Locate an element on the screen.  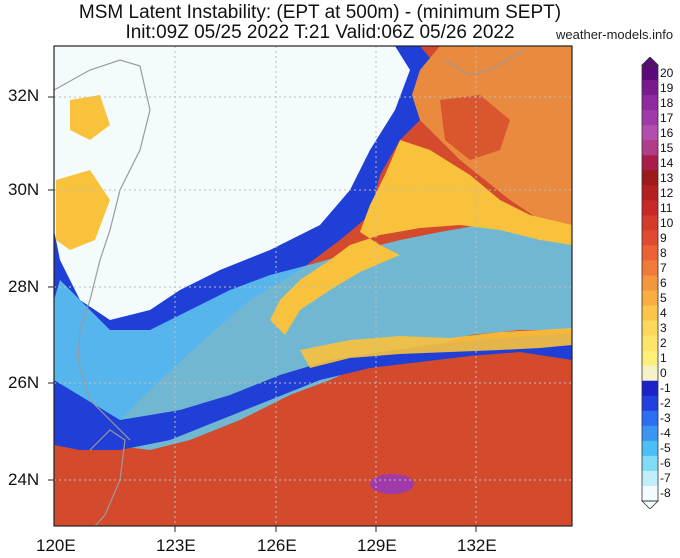
taiwan-outline is located at coordinates (107, 477).